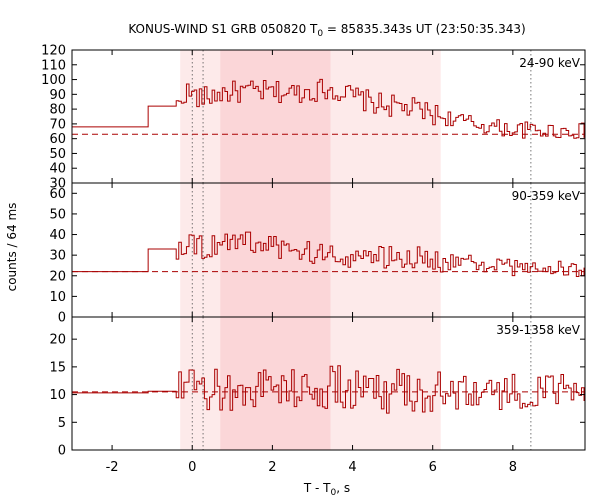  Describe the element at coordinates (513, 467) in the screenshot. I see `x-tick-label: 8` at that location.